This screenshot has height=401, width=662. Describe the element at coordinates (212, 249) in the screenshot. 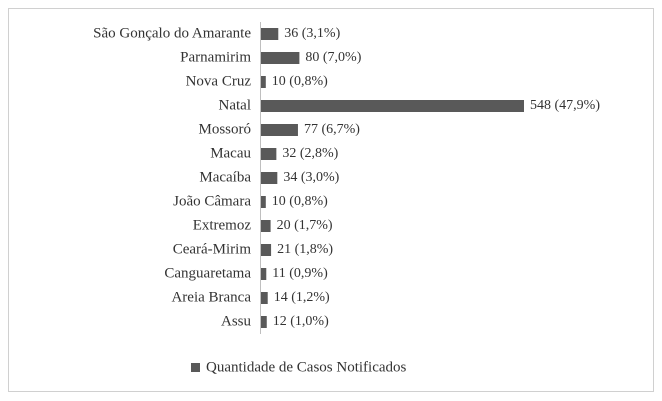

I see `category-label: Ceará-Mirim` at that location.